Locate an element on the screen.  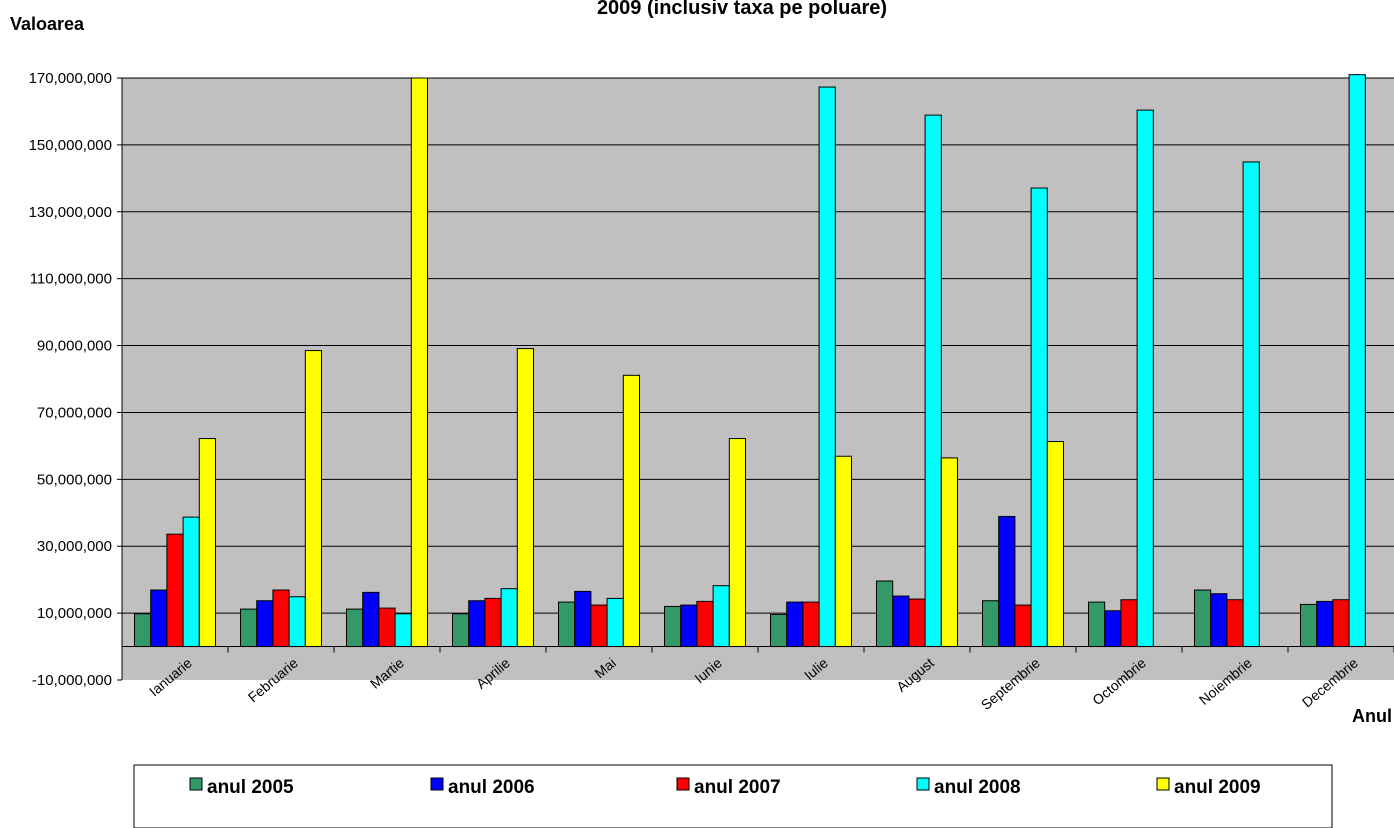
bar-anul-2006-noiembrie is located at coordinates (1219, 620).